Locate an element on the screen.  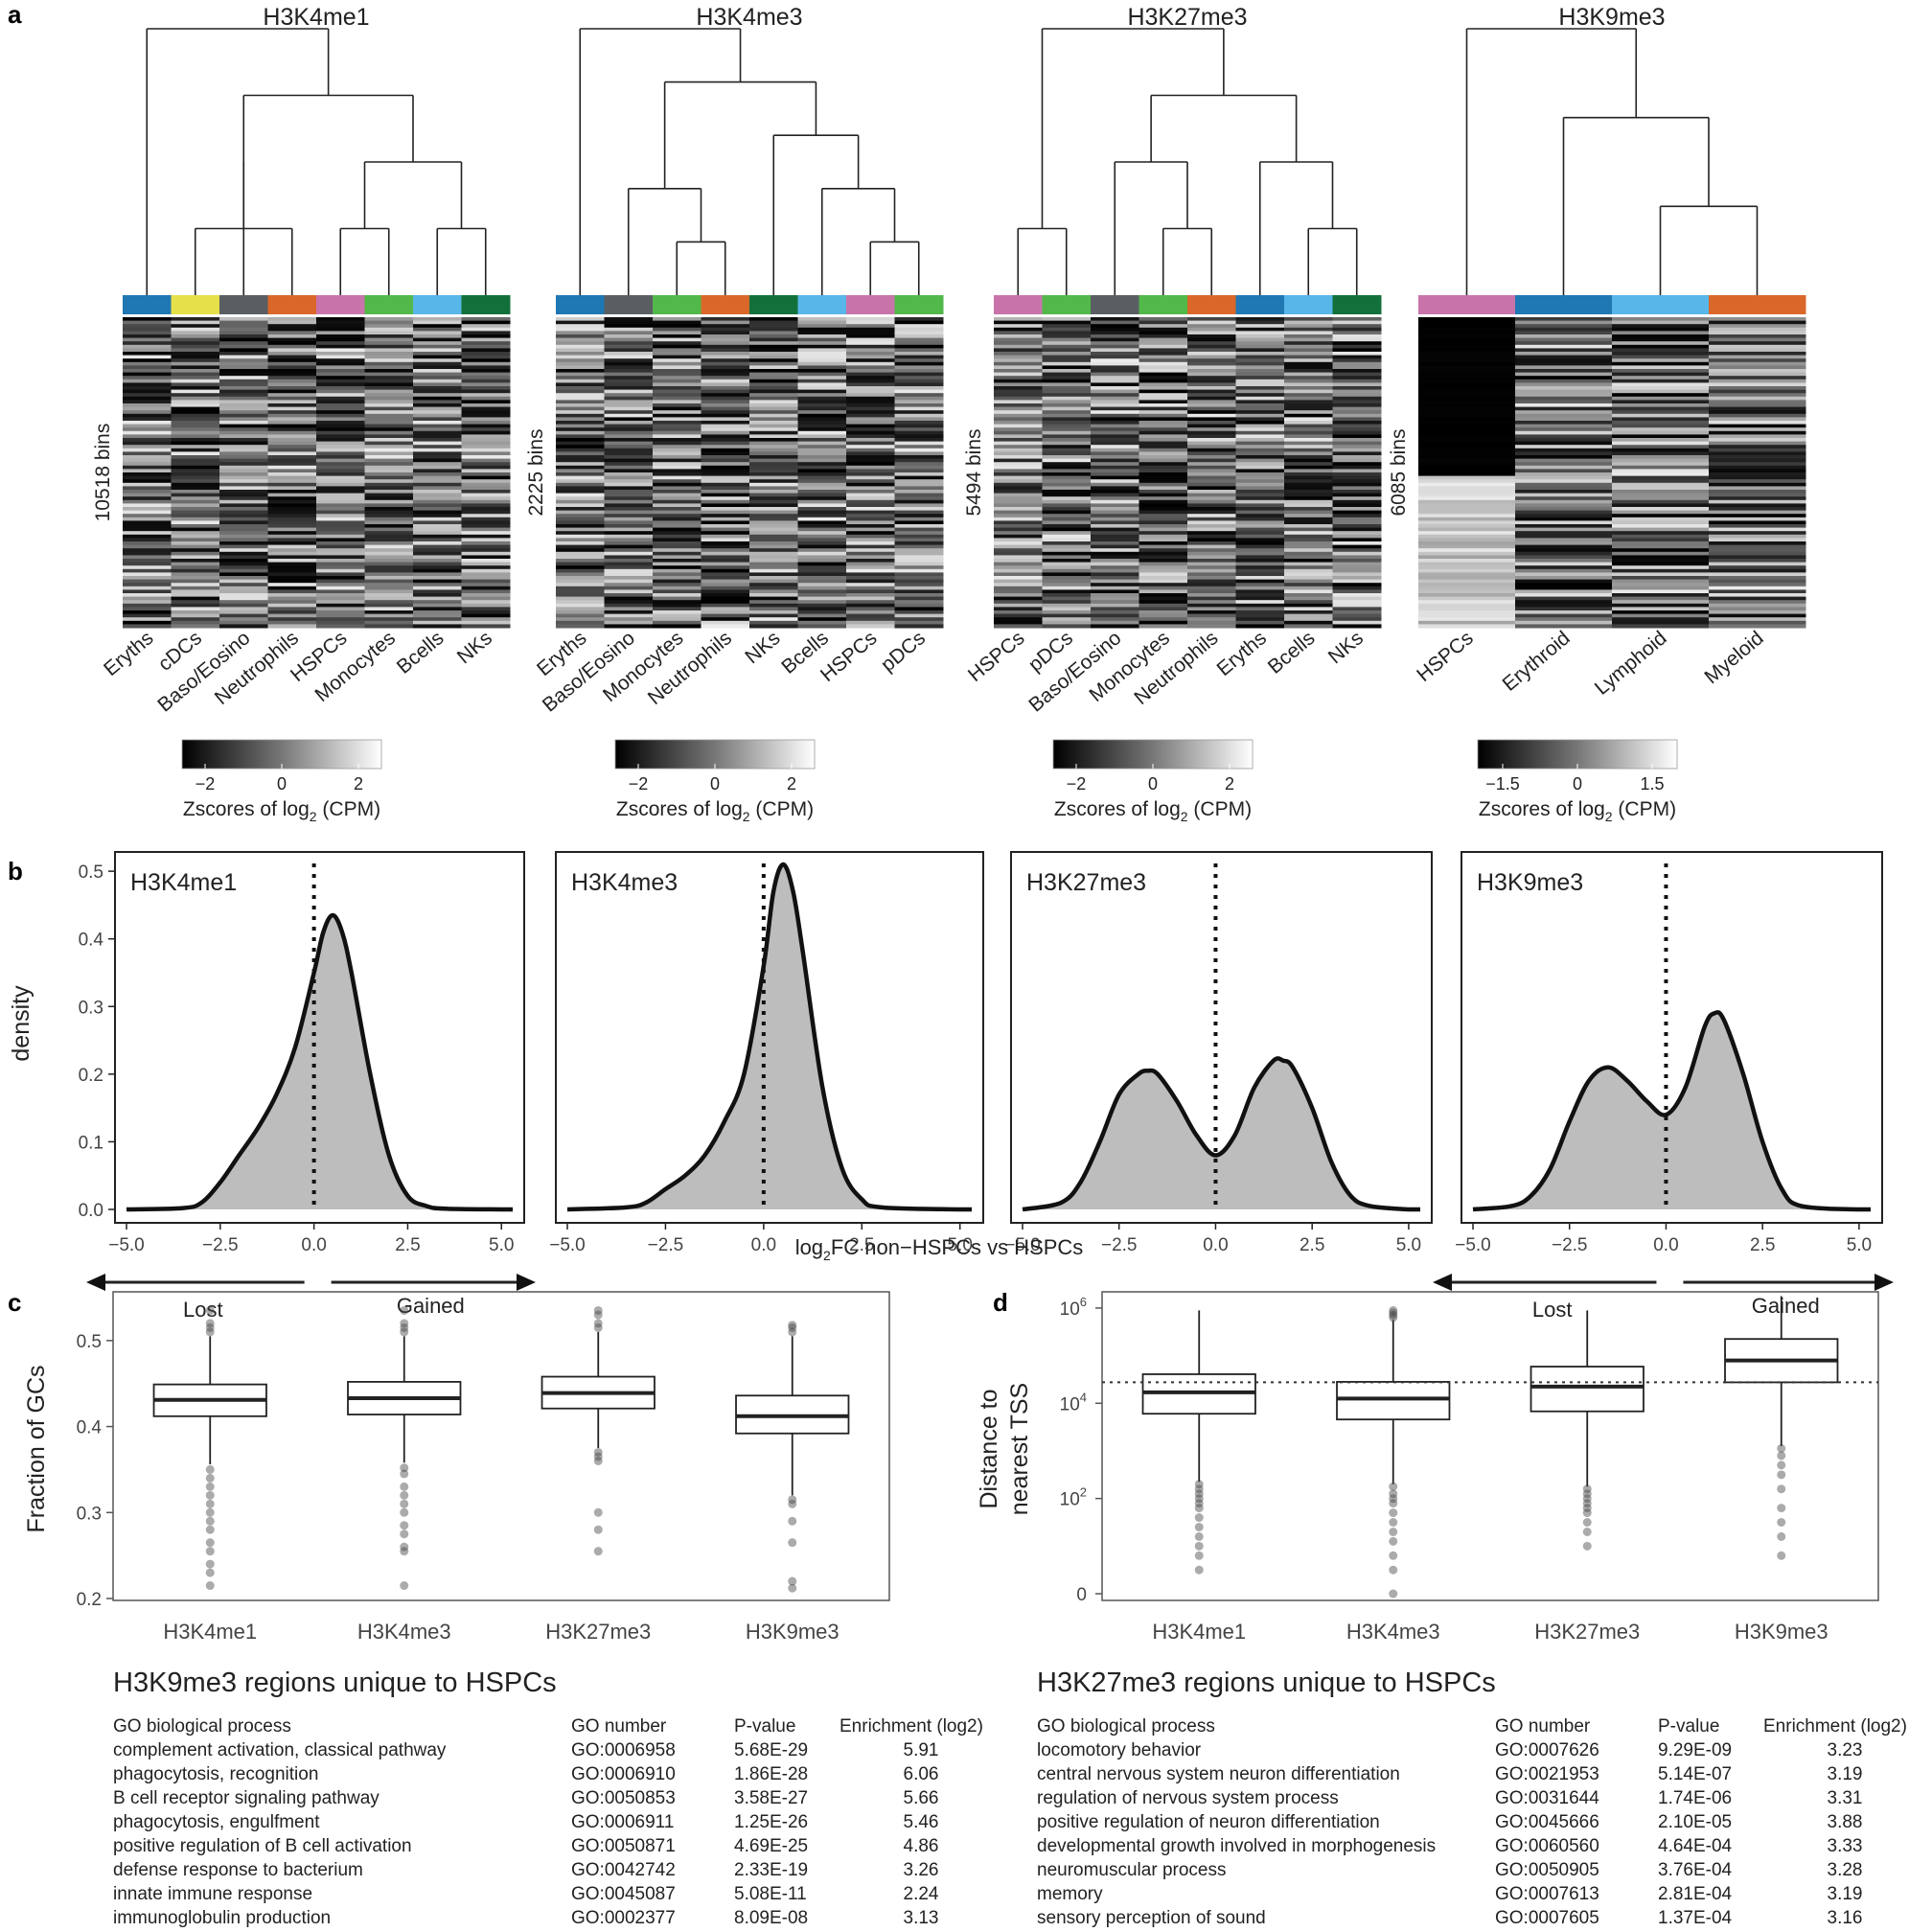
go-process: complement activation, classical pathway is located at coordinates (280, 1749).